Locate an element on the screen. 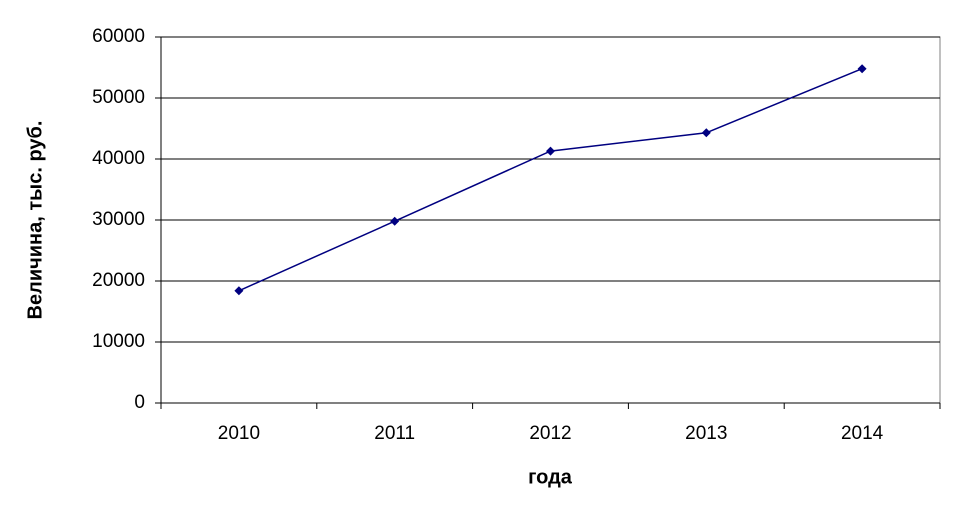 This screenshot has height=526, width=956. x-axis-label: года is located at coordinates (550, 477).